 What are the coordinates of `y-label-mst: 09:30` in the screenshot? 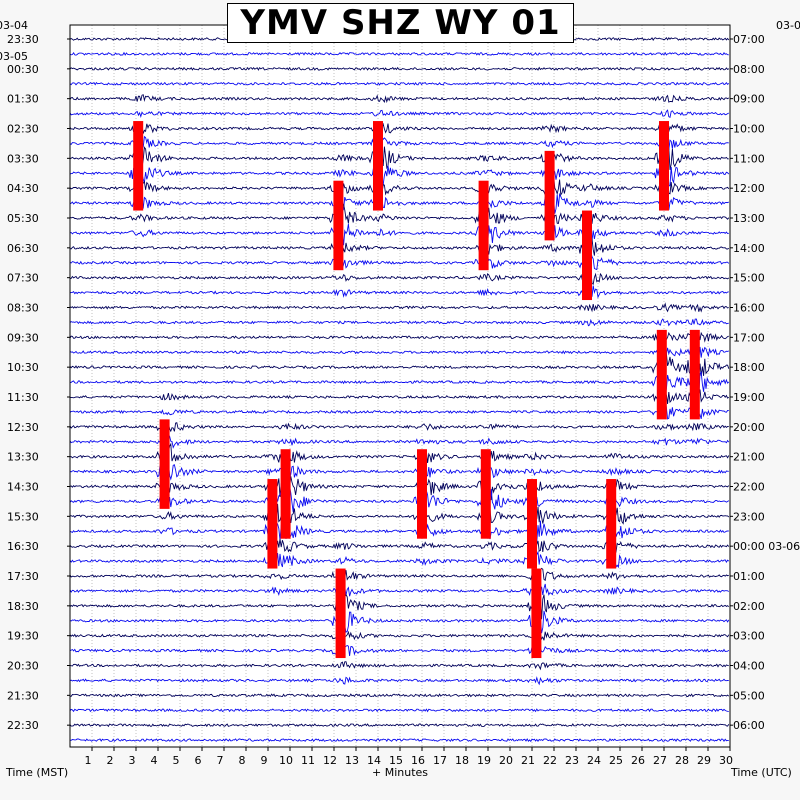 It's located at (23, 337).